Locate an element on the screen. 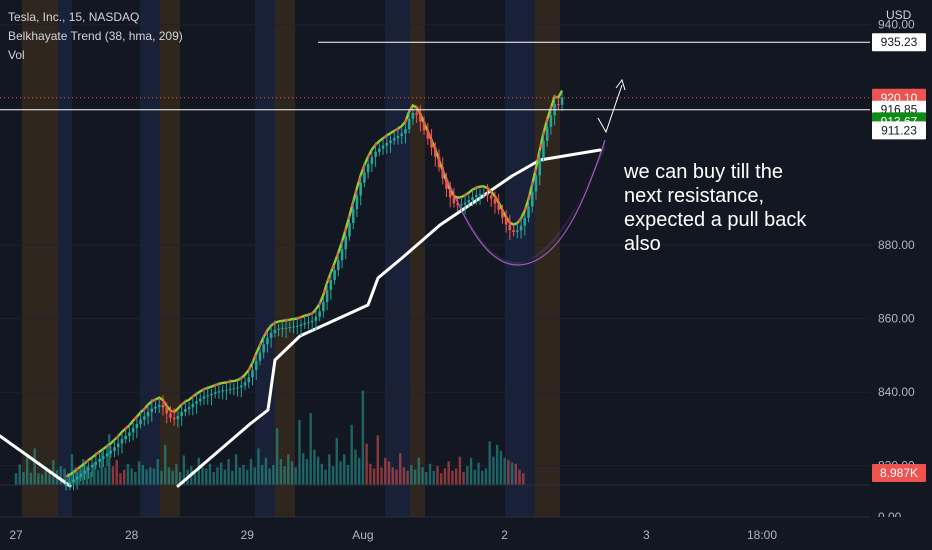 The width and height of the screenshot is (932, 550). volume-label-box is located at coordinates (899, 473).